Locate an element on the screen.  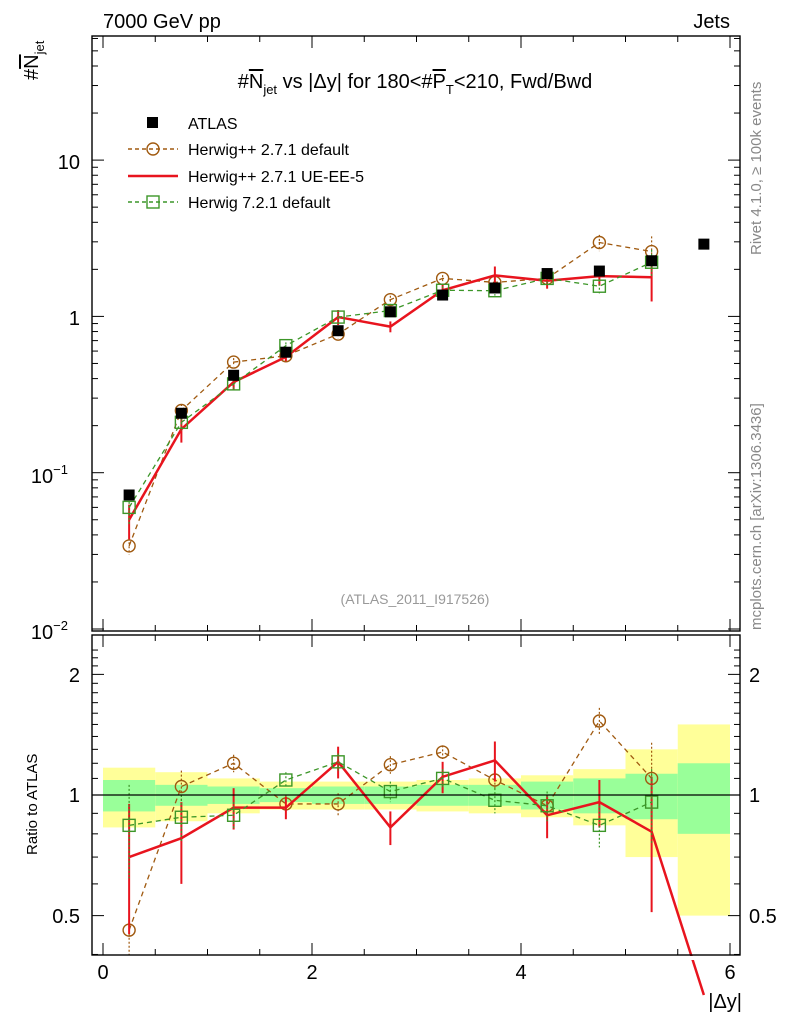
x-tick-label-6: 6 is located at coordinates (729, 973).